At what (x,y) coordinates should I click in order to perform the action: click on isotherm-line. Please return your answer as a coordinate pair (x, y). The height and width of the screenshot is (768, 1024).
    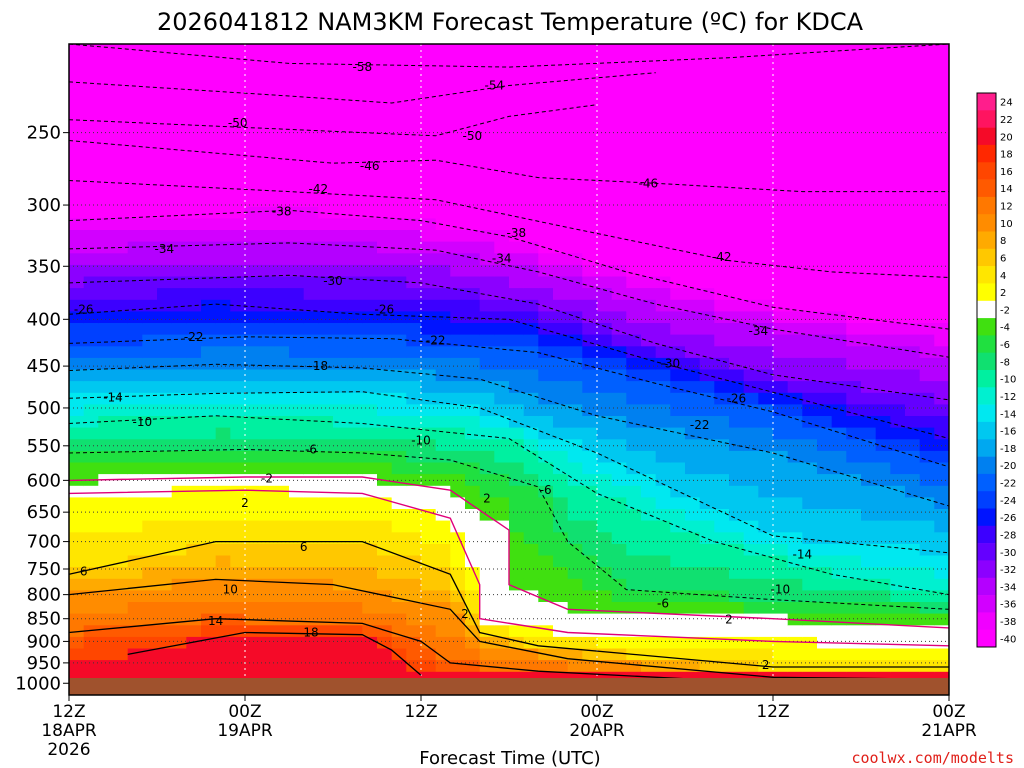
    Looking at the image, I should click on (333, 120).